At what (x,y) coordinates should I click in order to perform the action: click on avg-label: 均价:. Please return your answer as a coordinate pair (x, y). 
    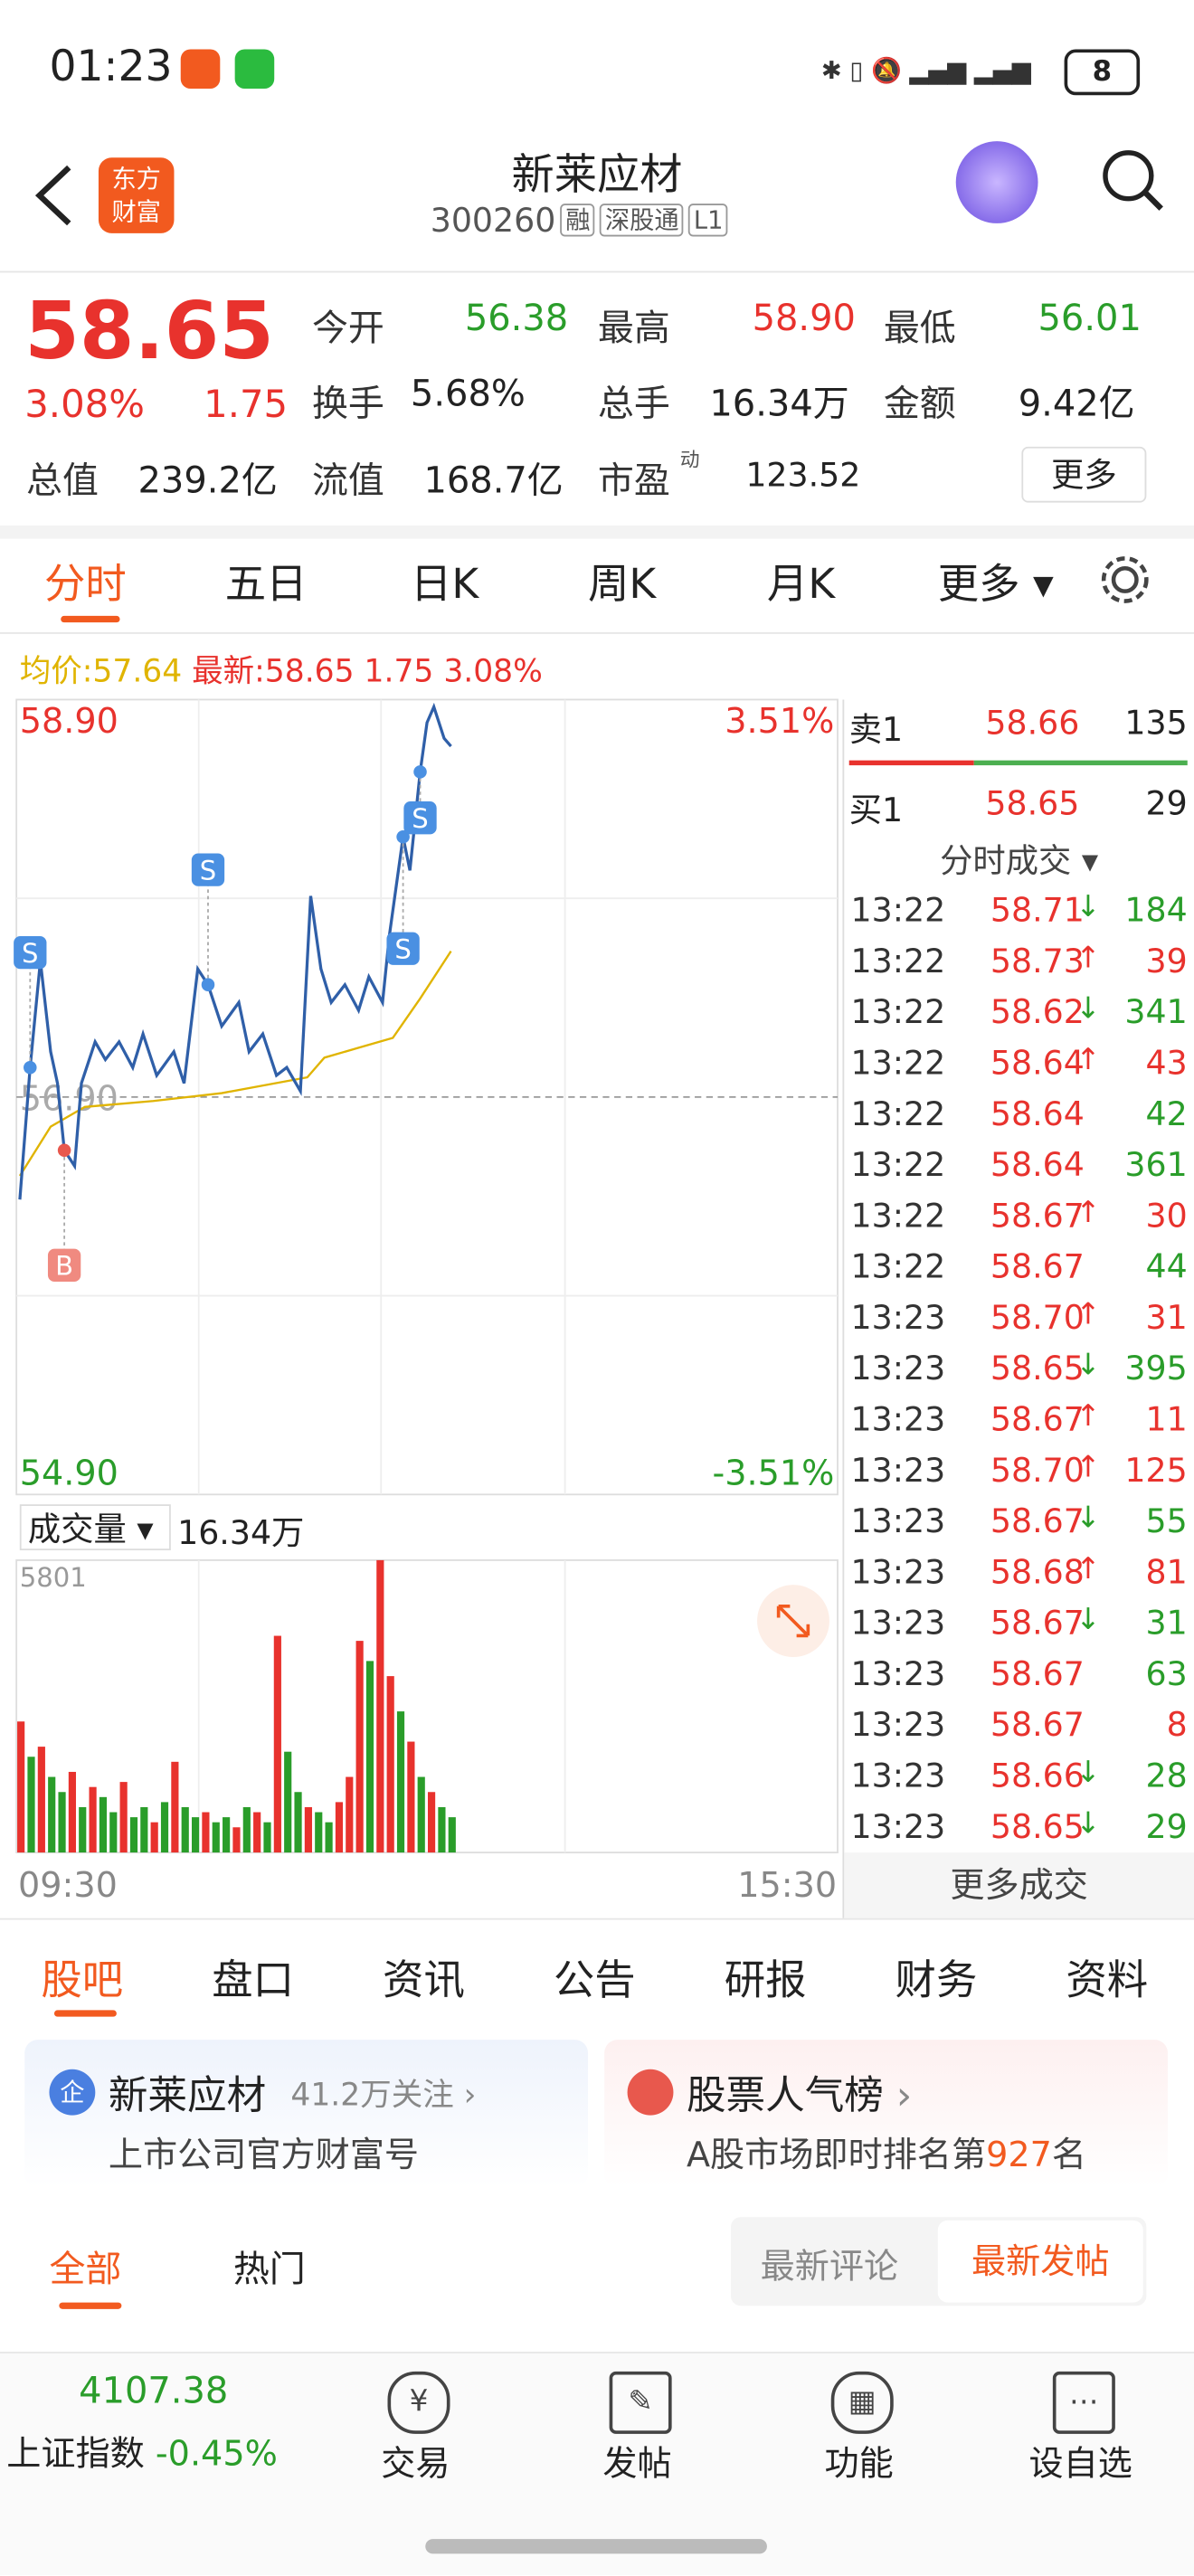
    Looking at the image, I should click on (56, 671).